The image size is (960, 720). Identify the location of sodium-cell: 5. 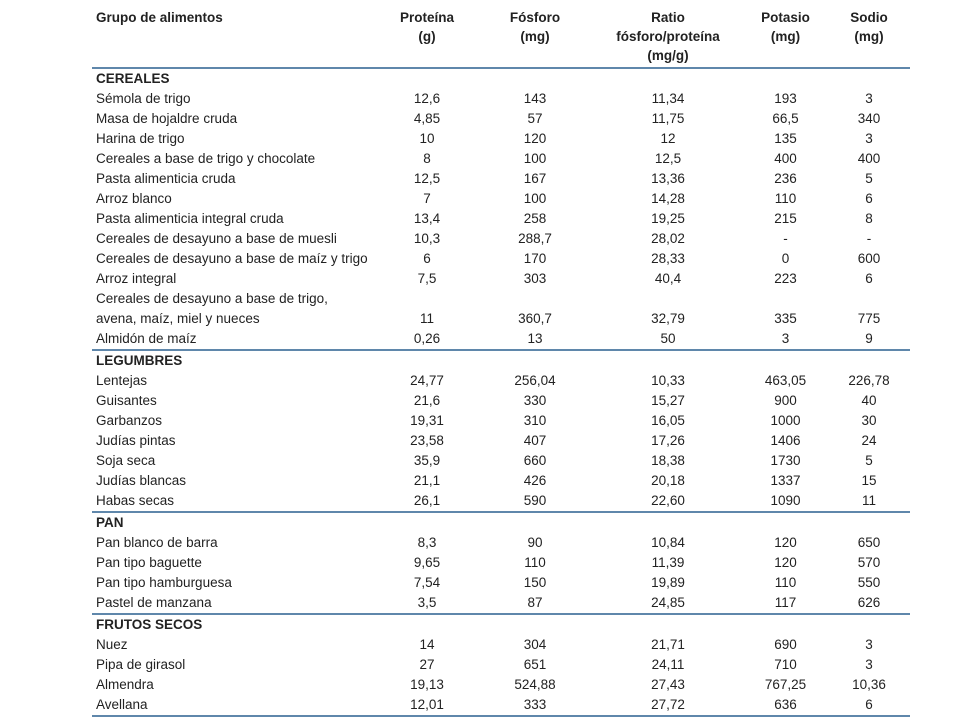
(869, 460).